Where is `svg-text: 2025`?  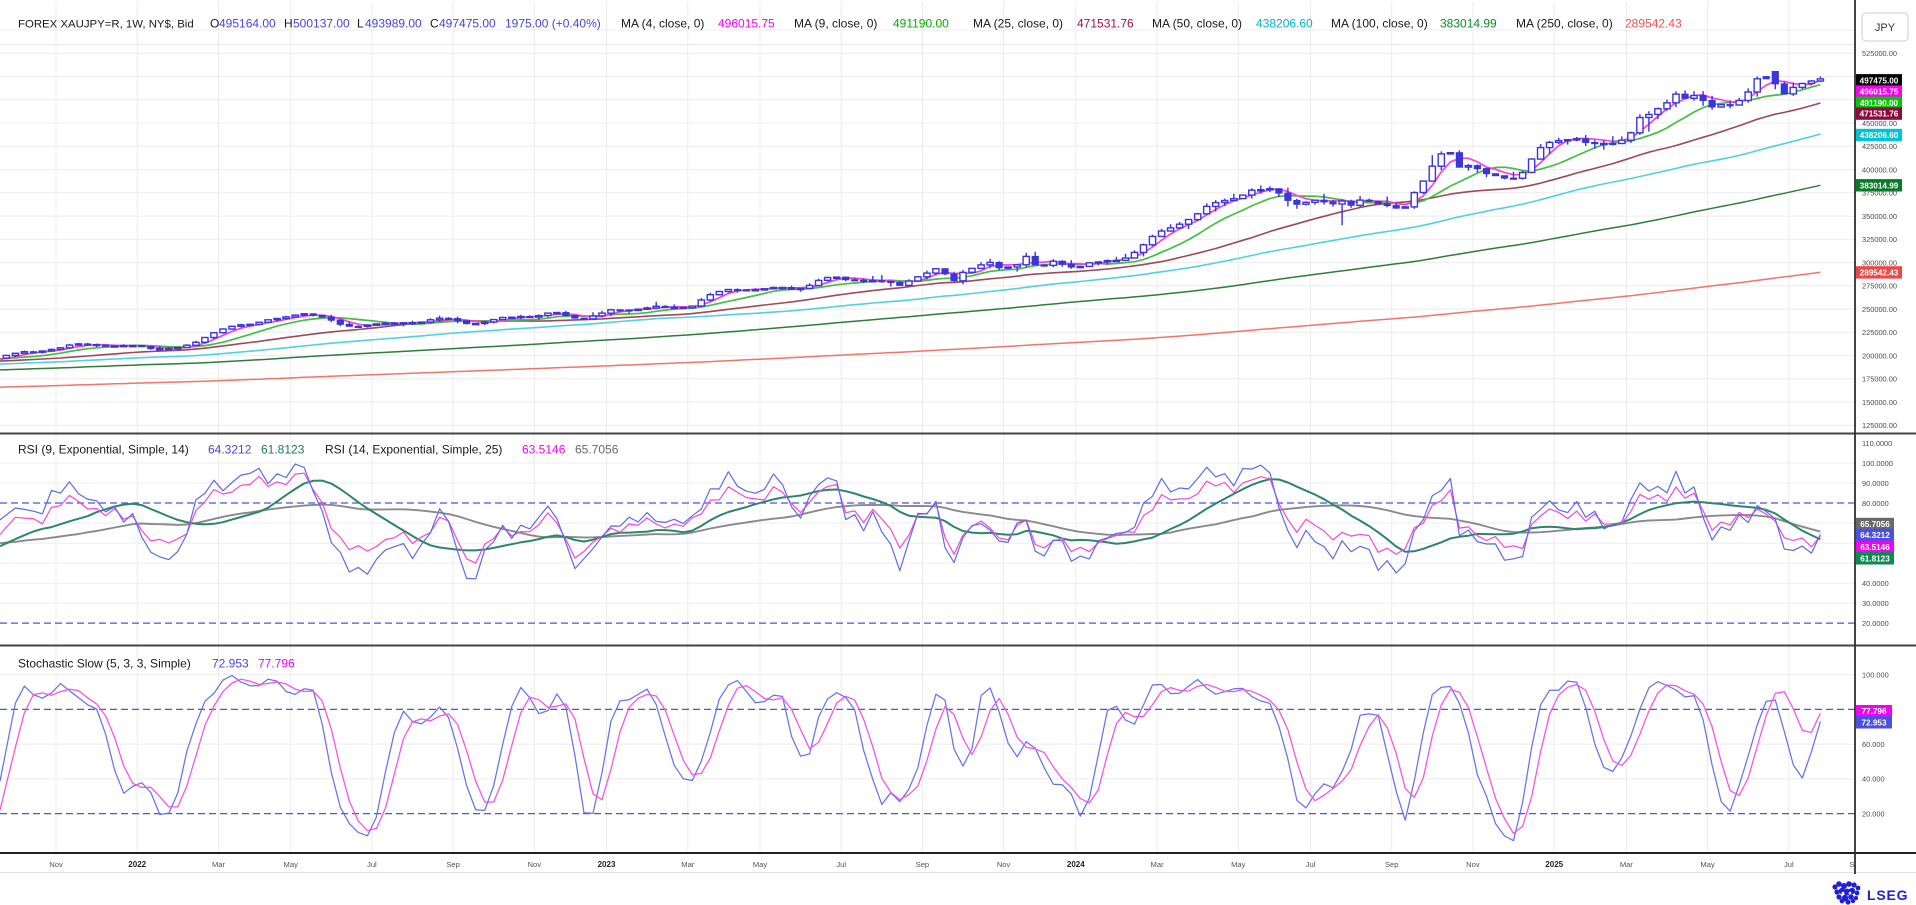
svg-text: 2025 is located at coordinates (1554, 864).